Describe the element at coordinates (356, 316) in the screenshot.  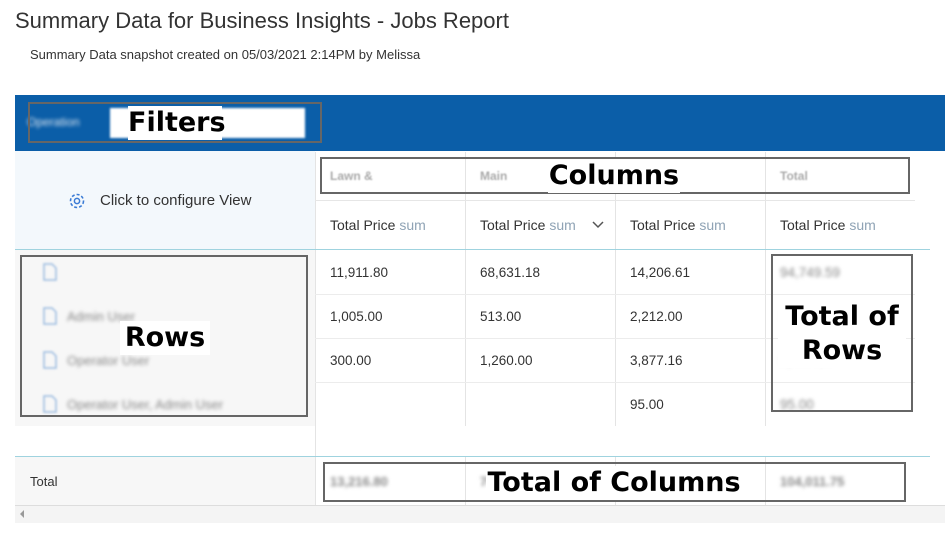
I see `data-cell: 1,005.00` at that location.